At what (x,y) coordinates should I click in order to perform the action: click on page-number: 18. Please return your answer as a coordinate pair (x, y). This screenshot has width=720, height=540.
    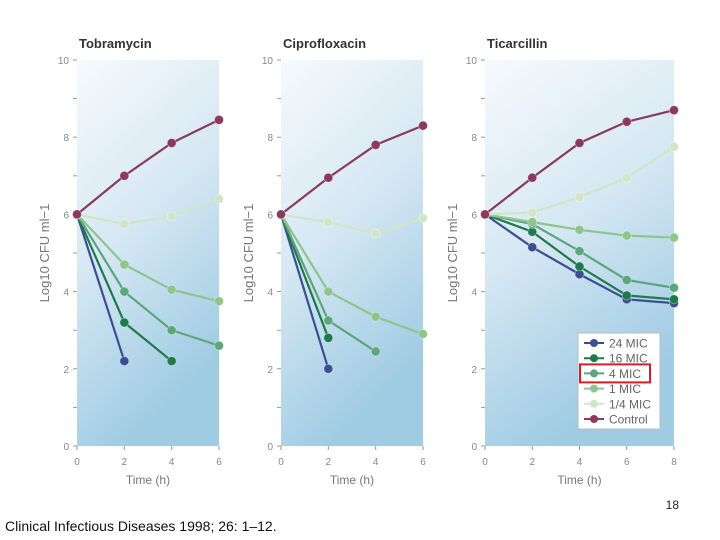
    Looking at the image, I should click on (672, 505).